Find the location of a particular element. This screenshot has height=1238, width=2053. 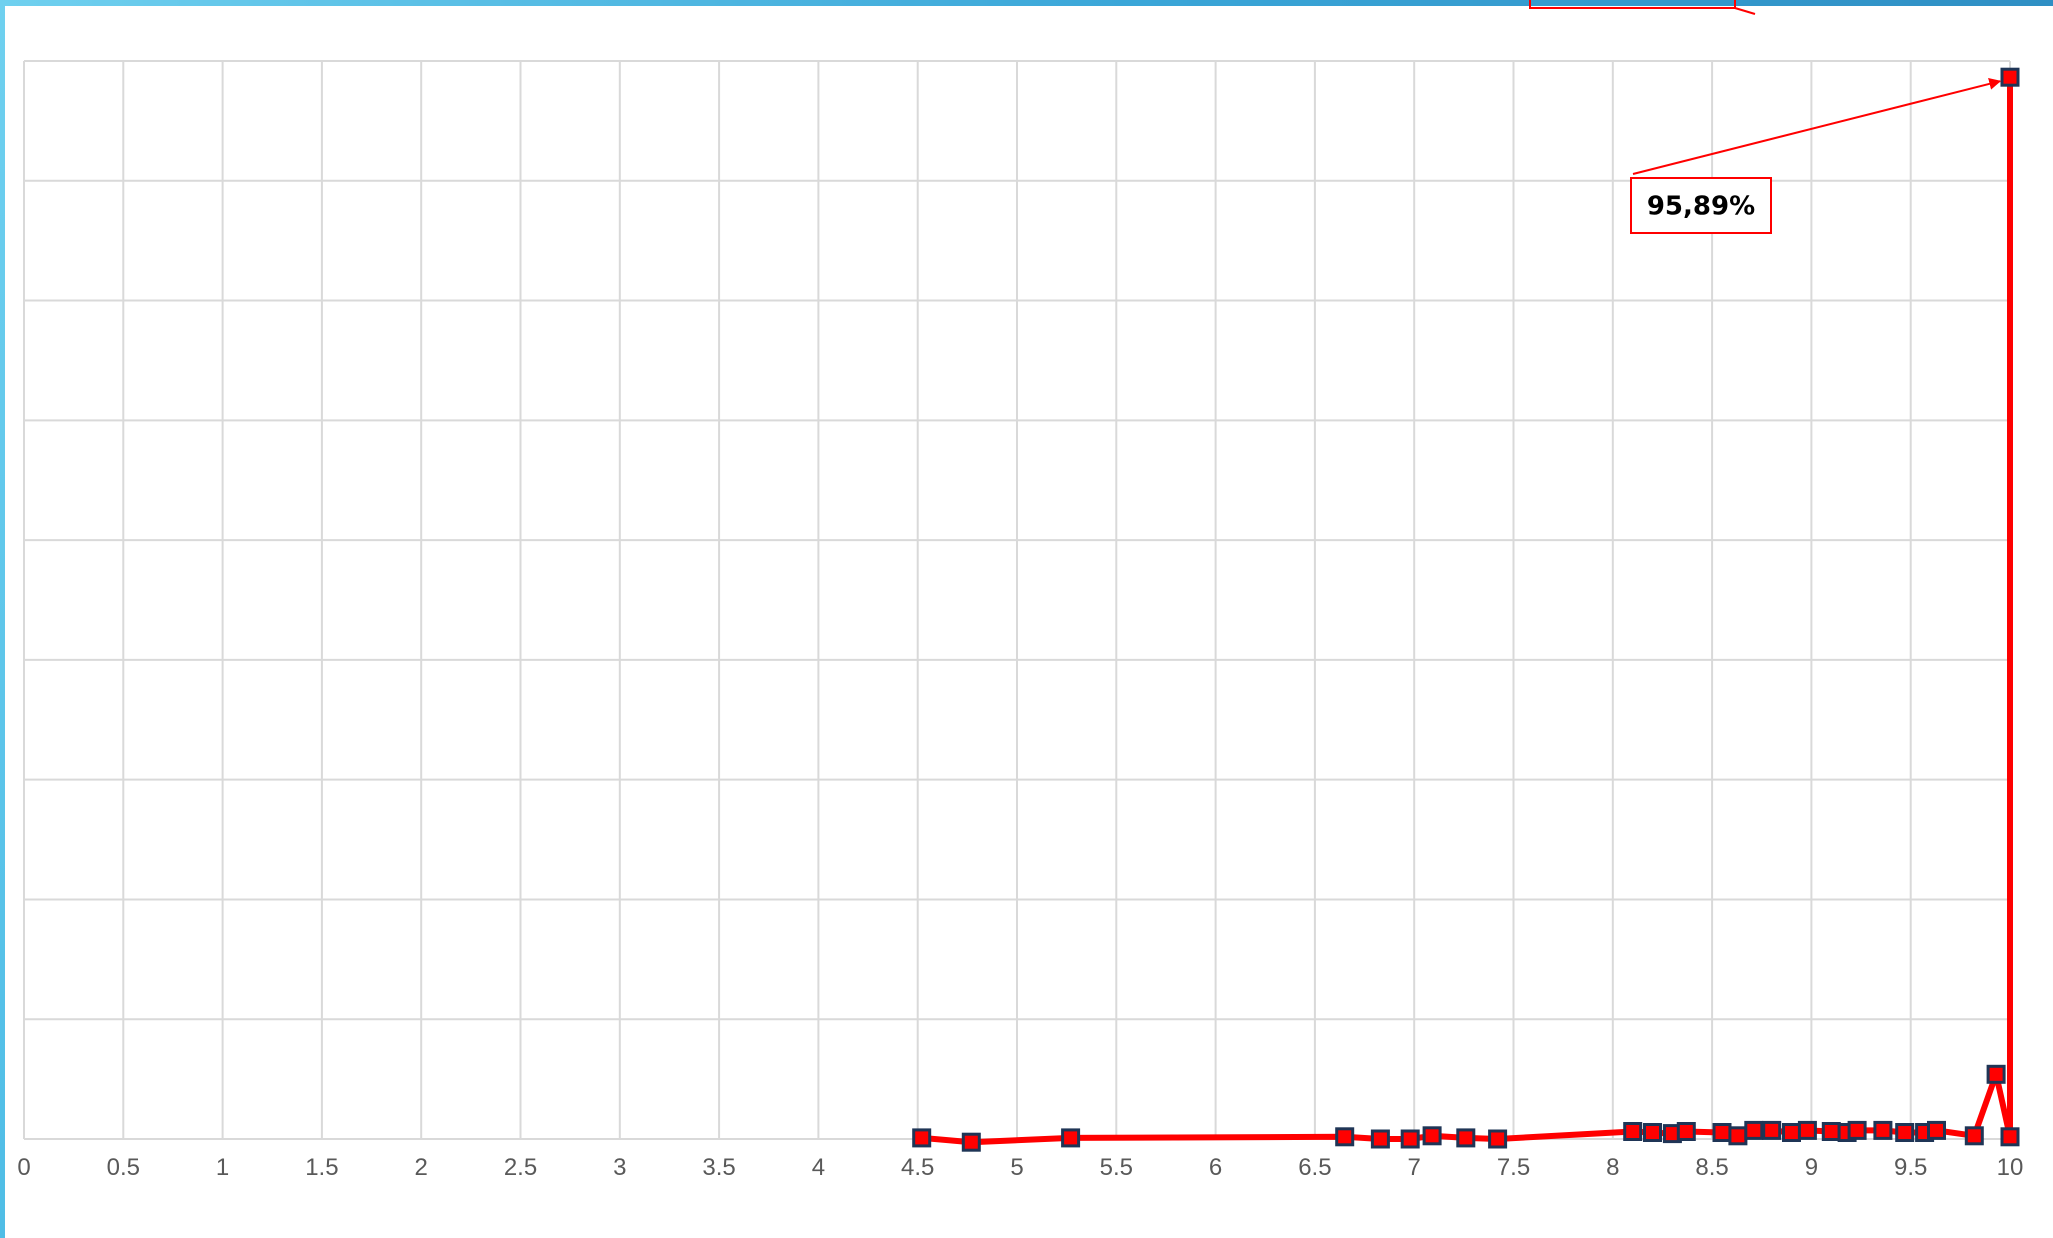

x-tick-label: 7 is located at coordinates (1414, 1167).